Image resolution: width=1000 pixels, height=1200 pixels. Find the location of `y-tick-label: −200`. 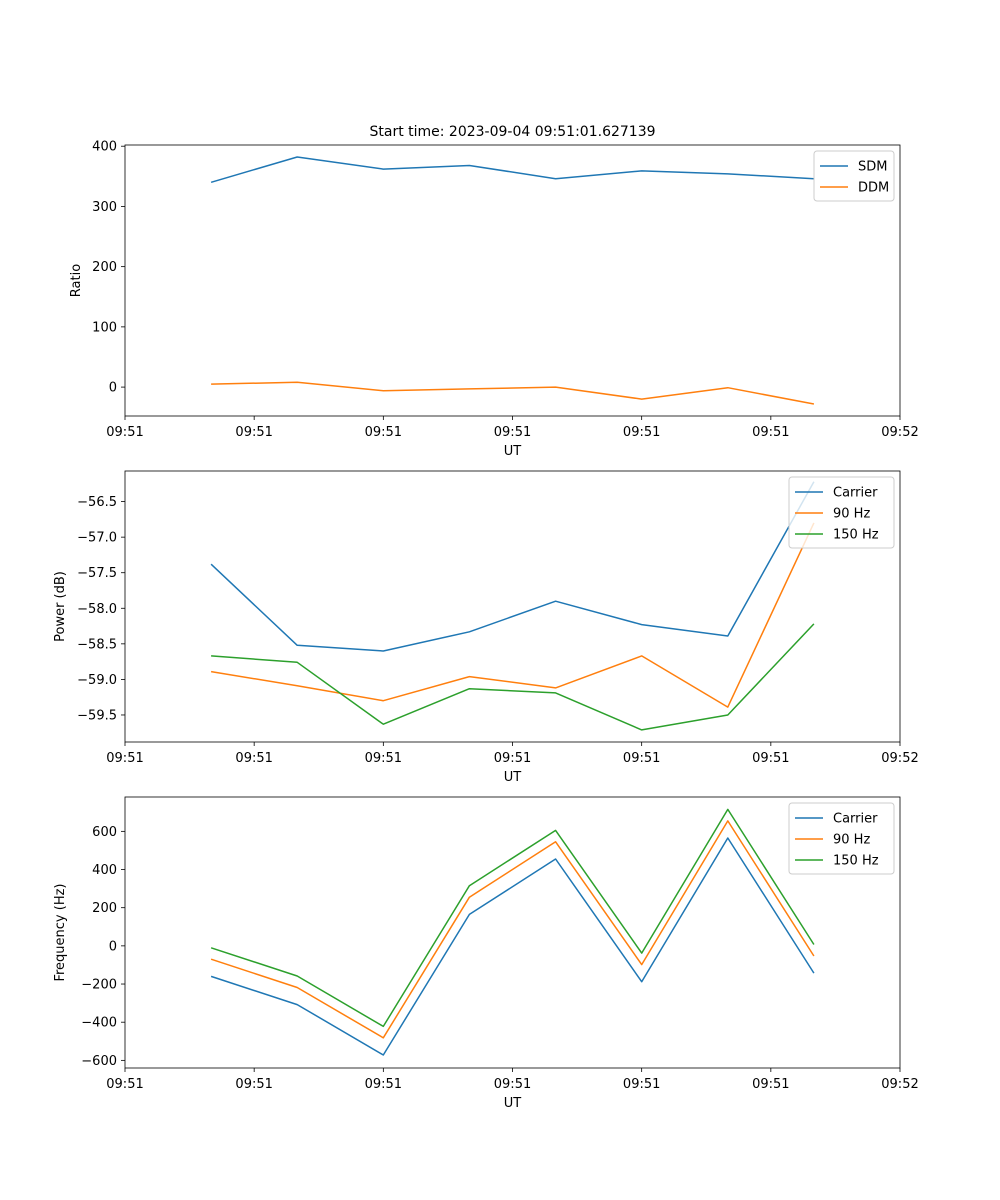

y-tick-label: −200 is located at coordinates (99, 985).